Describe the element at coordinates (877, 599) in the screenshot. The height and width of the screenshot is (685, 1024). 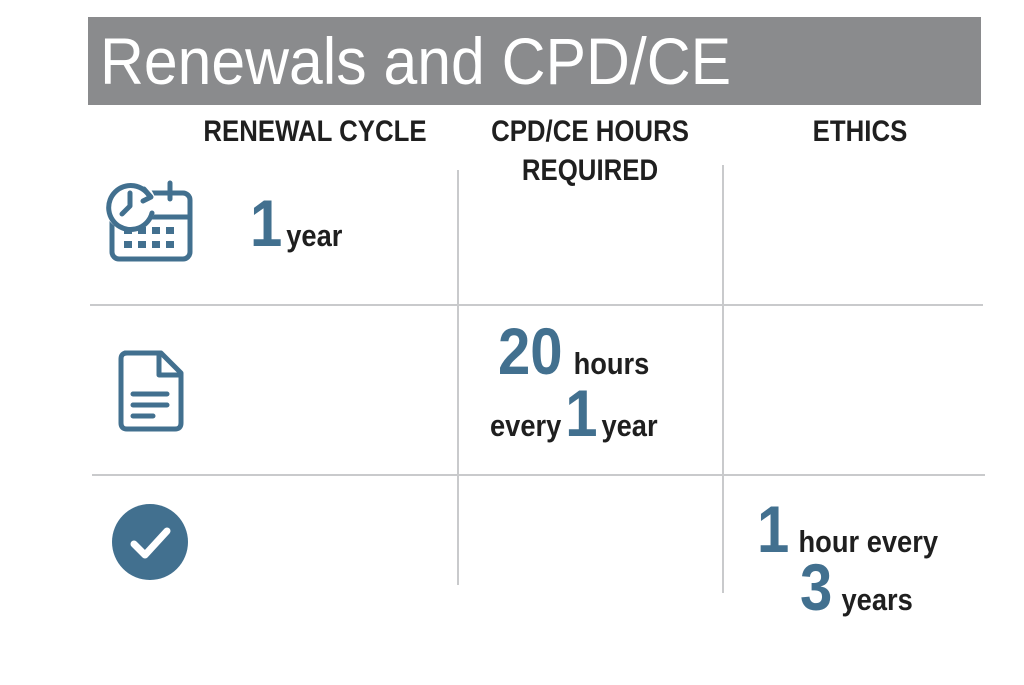
I see `ethics-period-unit: years` at that location.